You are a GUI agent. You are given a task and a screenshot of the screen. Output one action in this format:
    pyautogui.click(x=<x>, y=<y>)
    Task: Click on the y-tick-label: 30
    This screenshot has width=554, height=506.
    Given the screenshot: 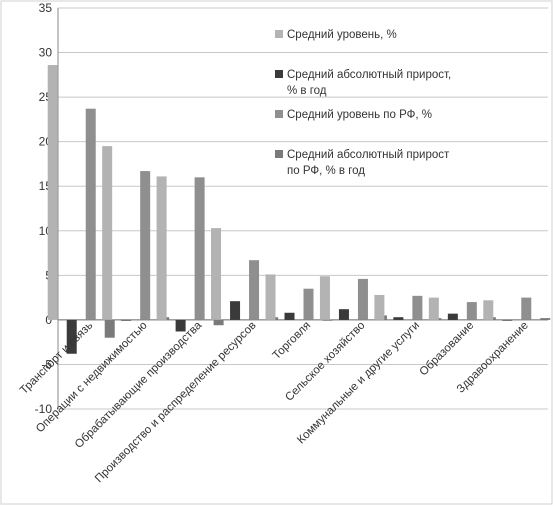 What is the action you would take?
    pyautogui.click(x=46, y=53)
    